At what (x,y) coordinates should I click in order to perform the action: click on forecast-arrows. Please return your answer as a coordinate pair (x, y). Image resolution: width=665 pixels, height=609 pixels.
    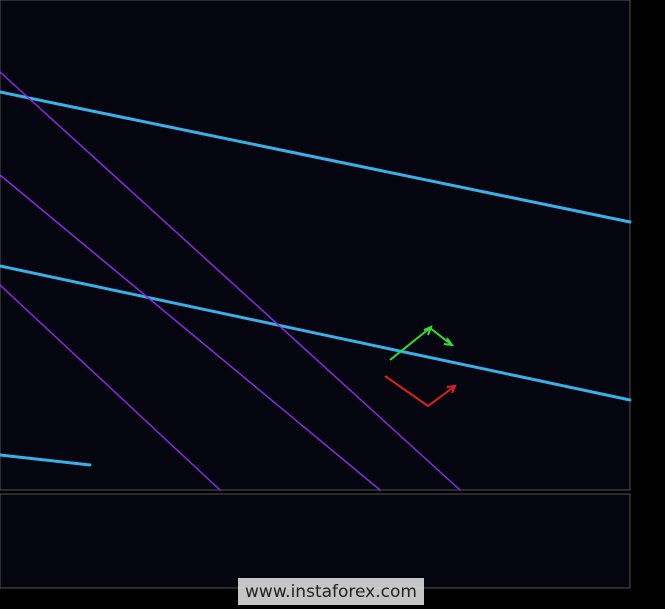
    Looking at the image, I should click on (420, 366).